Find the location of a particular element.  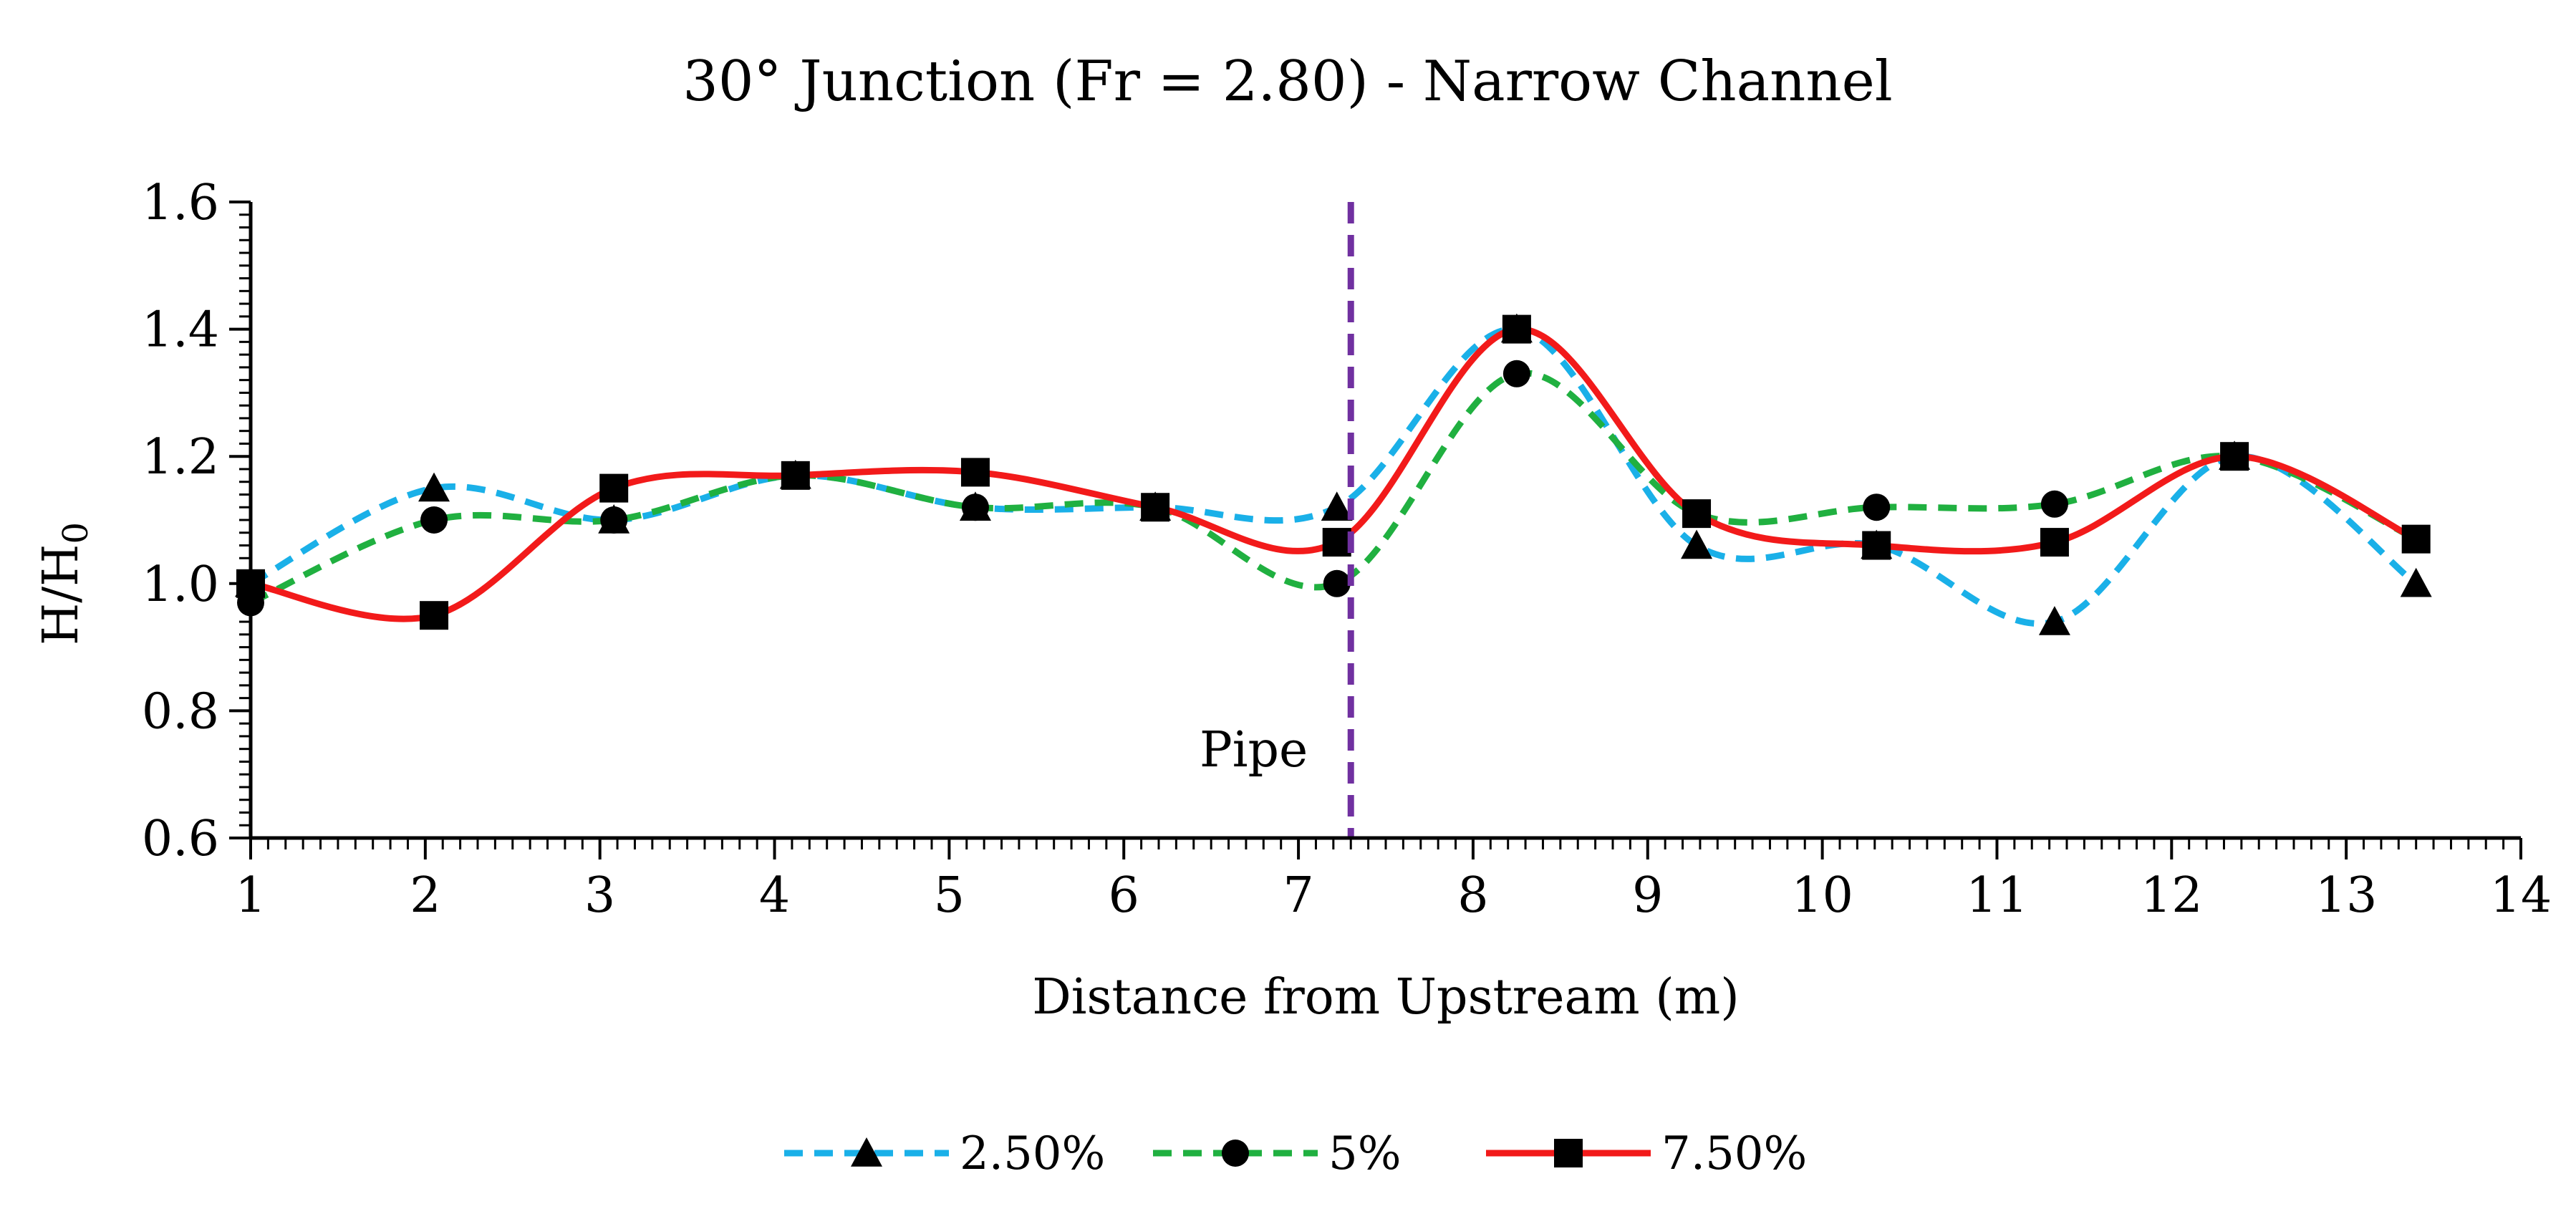

y-tick-label: 1.0 is located at coordinates (180, 585).